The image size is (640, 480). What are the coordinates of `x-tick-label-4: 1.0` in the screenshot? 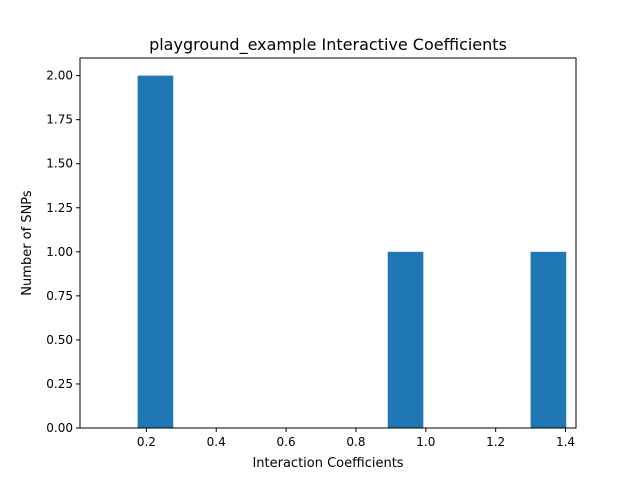 It's located at (425, 442).